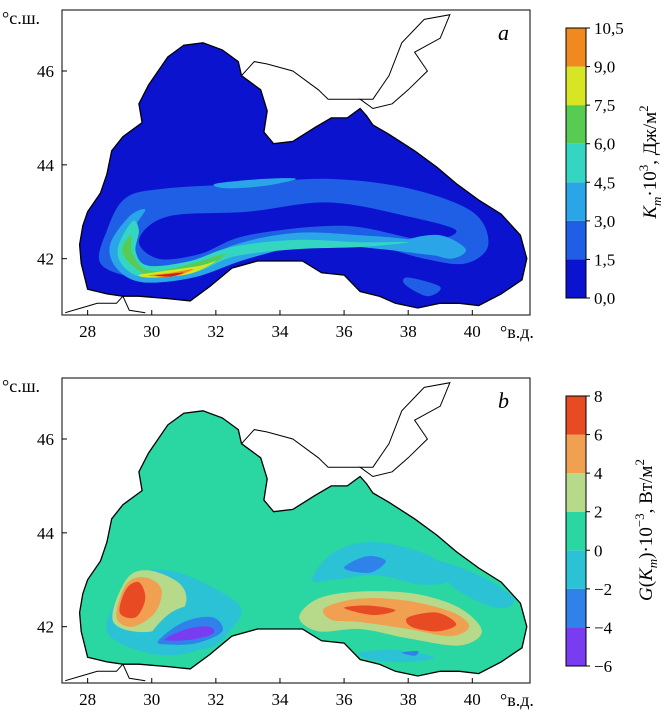  What do you see at coordinates (503, 400) in the screenshot?
I see `panel-label-b: b` at bounding box center [503, 400].